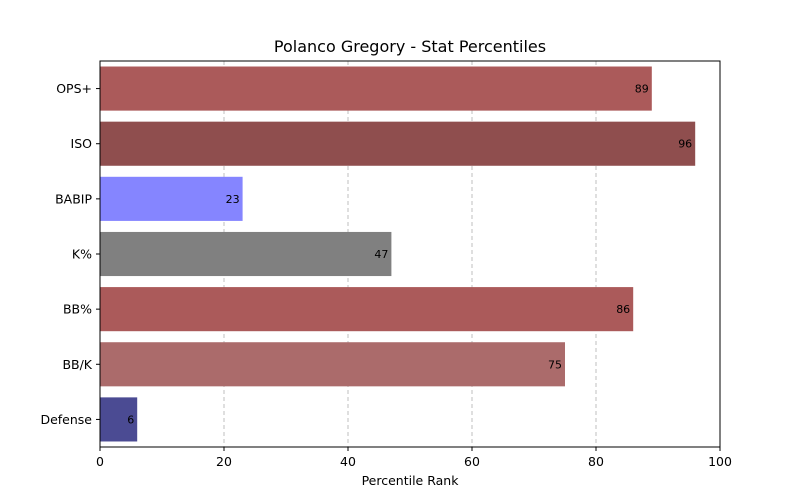 The height and width of the screenshot is (500, 800). I want to click on y-tick-label: K%, so click(82, 254).